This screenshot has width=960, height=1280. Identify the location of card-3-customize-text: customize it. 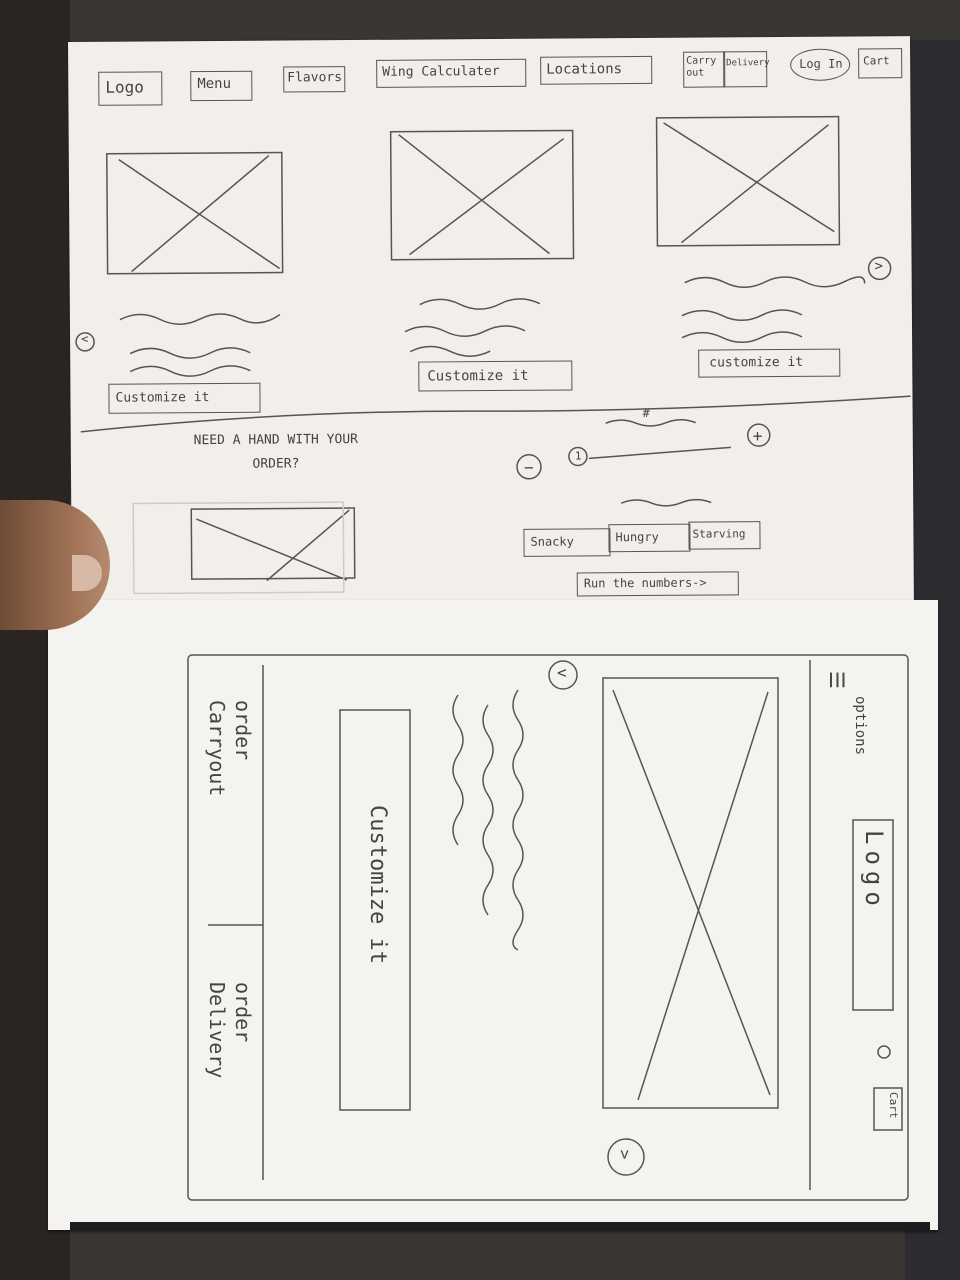
(756, 362).